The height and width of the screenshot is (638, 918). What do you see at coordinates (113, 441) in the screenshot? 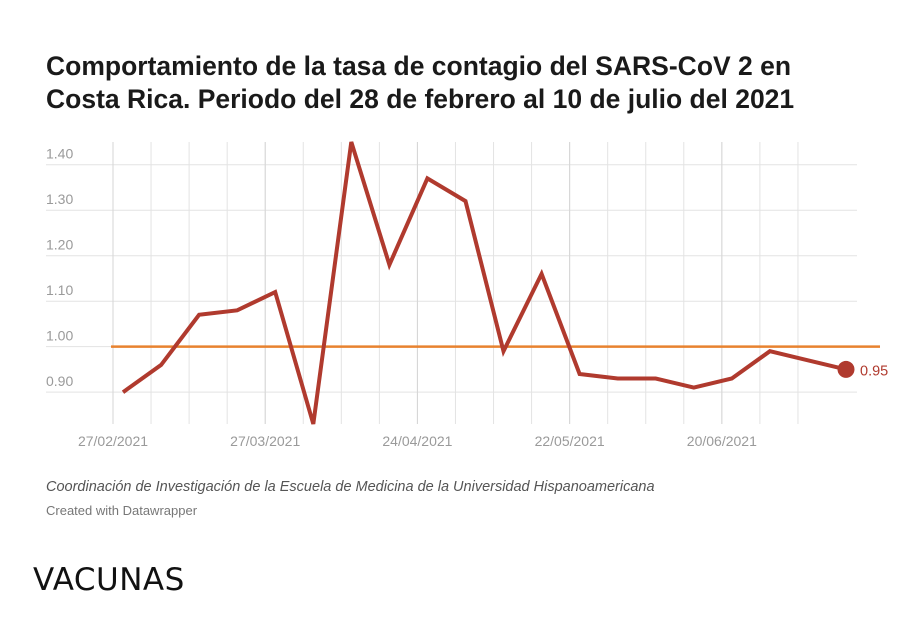
I see `x-tick-label: 27/02/2021` at bounding box center [113, 441].